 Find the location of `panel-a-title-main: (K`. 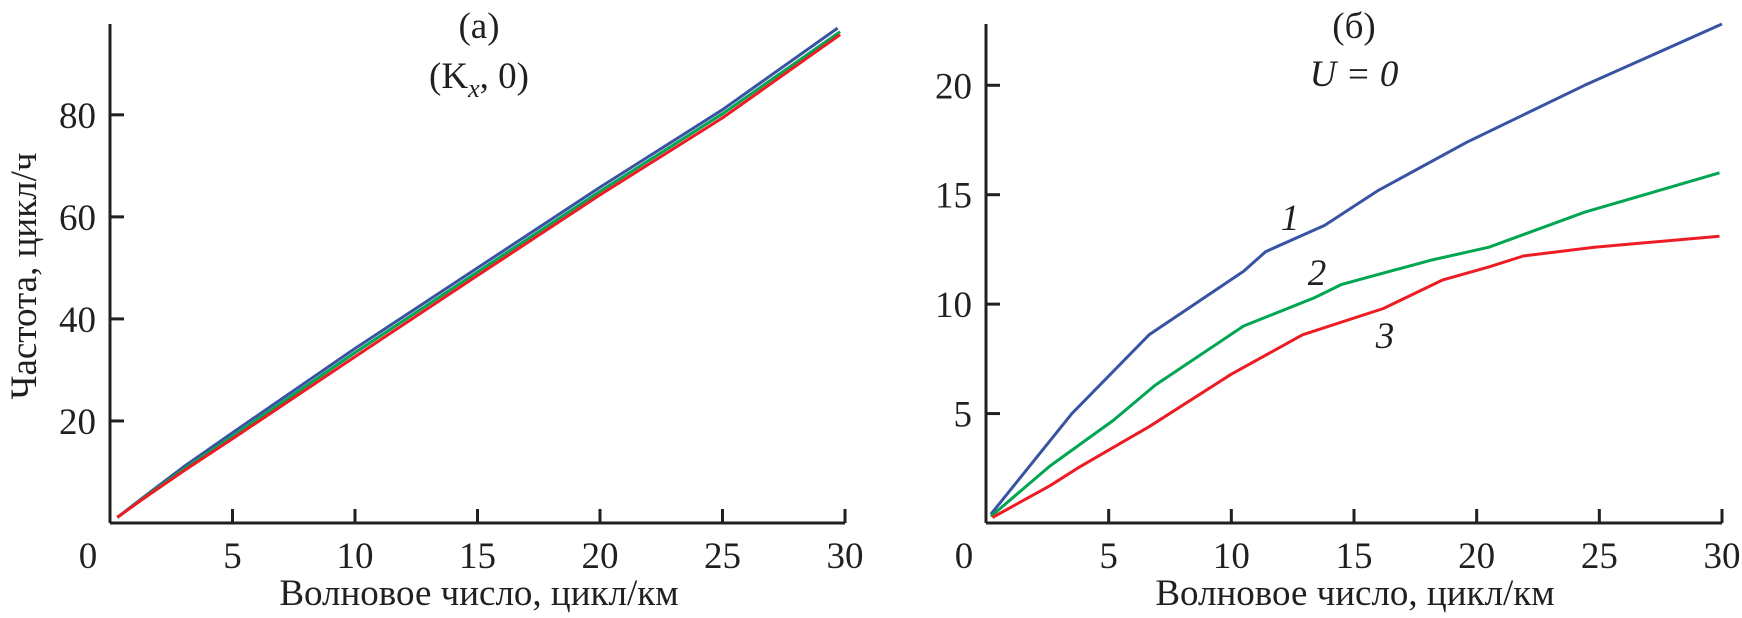

panel-a-title-main: (K is located at coordinates (448, 76).